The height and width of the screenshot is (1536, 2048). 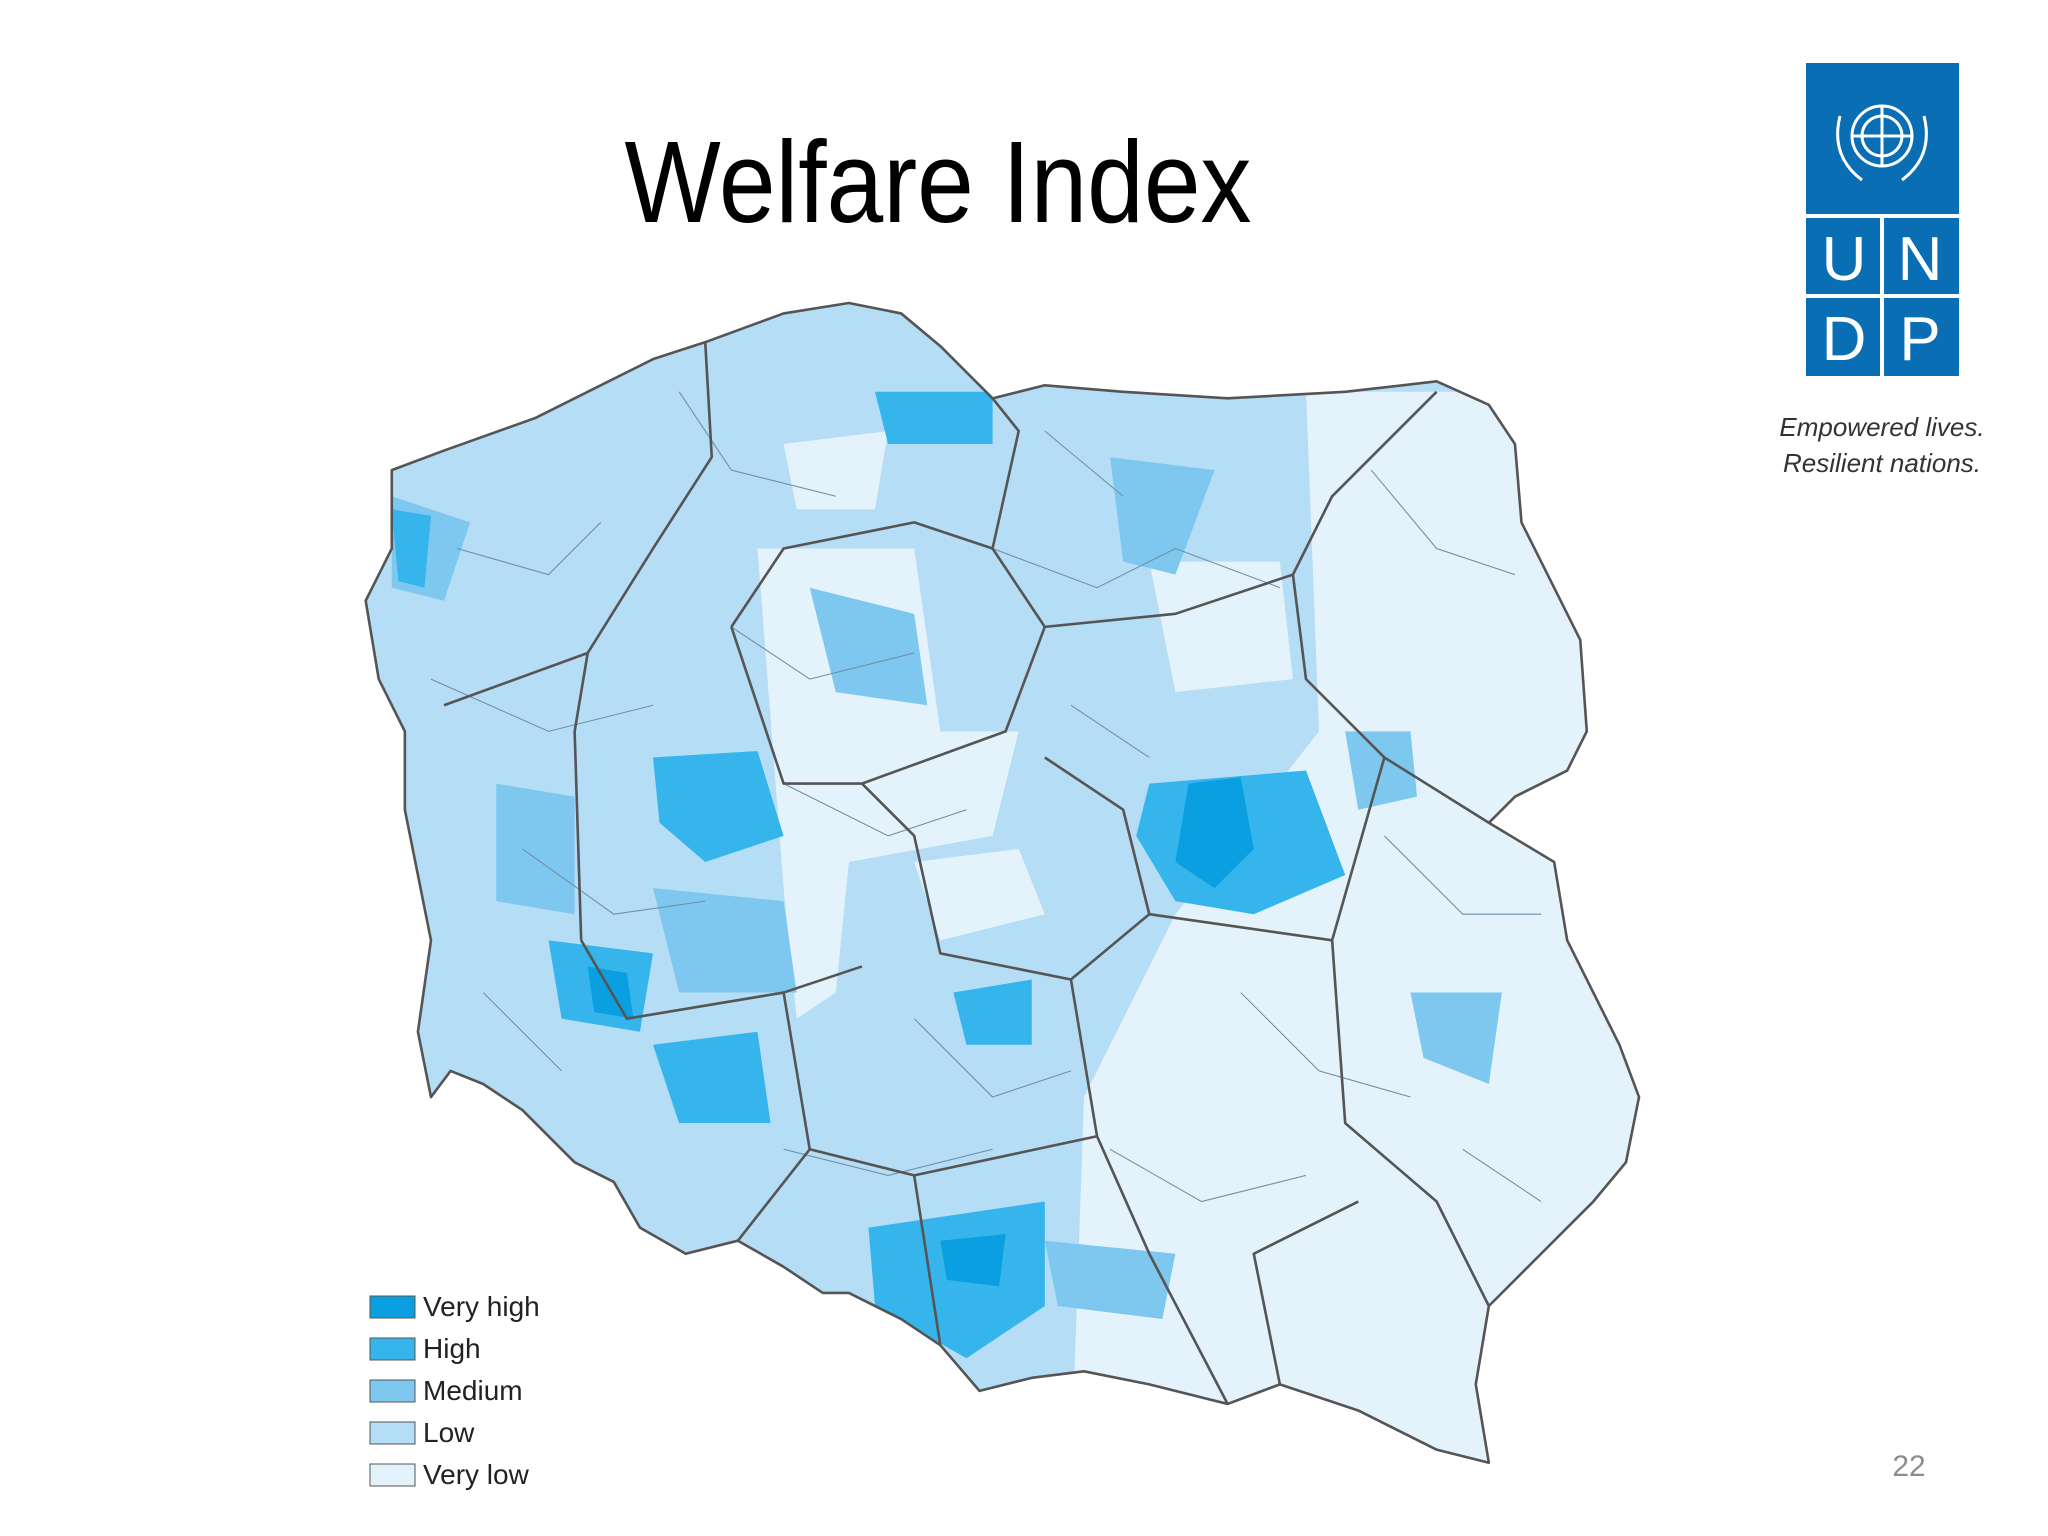 I want to click on legend-label: Medium, so click(x=473, y=1390).